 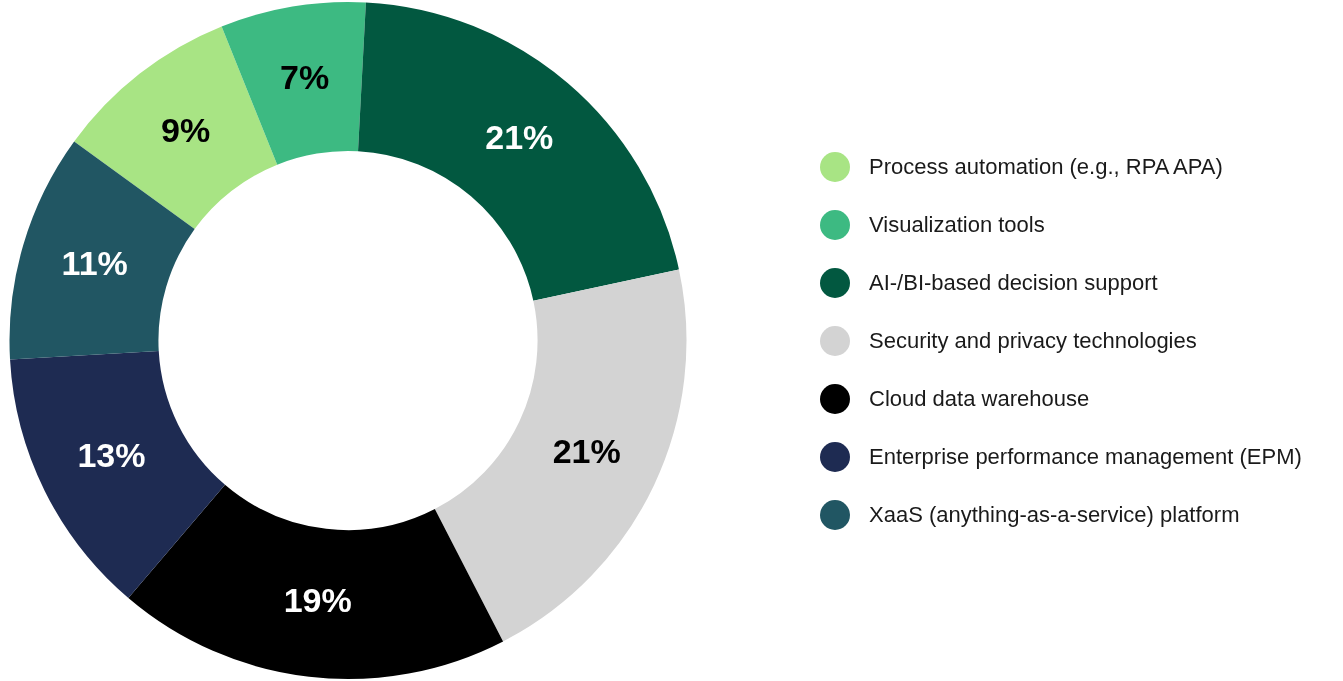 I want to click on data-label: 19%, so click(x=317, y=600).